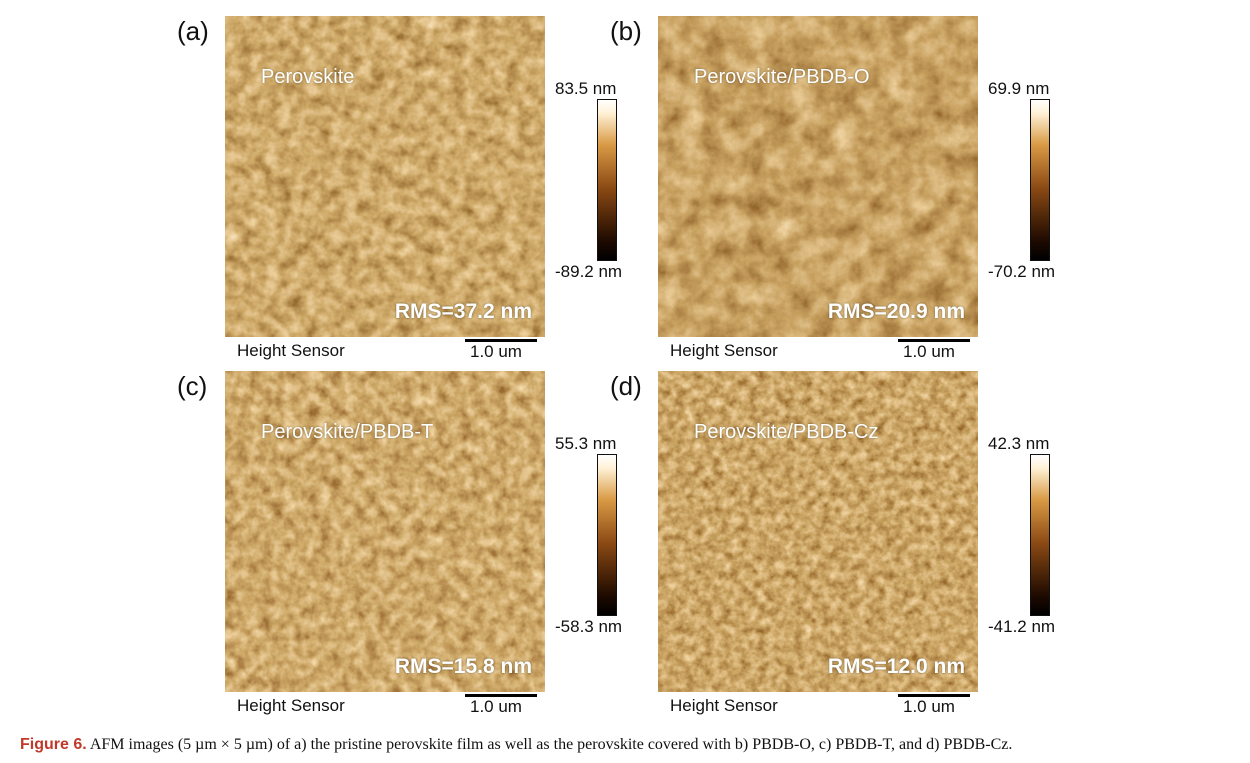 The image size is (1250, 763). Describe the element at coordinates (463, 666) in the screenshot. I see `rms-value: RMS=15.8 nm` at that location.